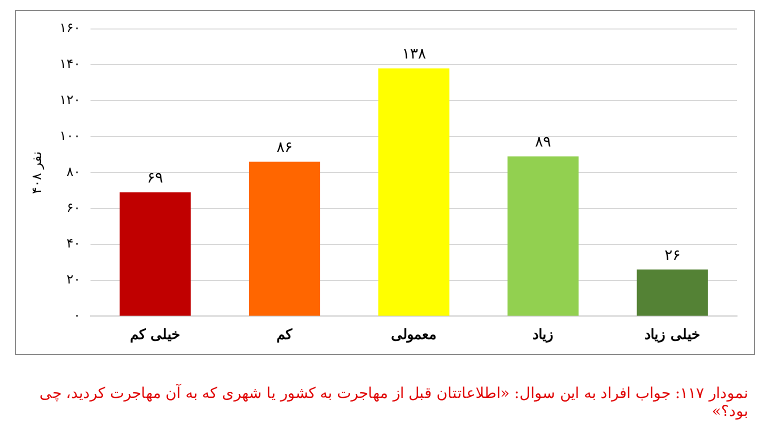  What do you see at coordinates (73, 172) in the screenshot?
I see `y-tick-label: ۸۰` at bounding box center [73, 172].